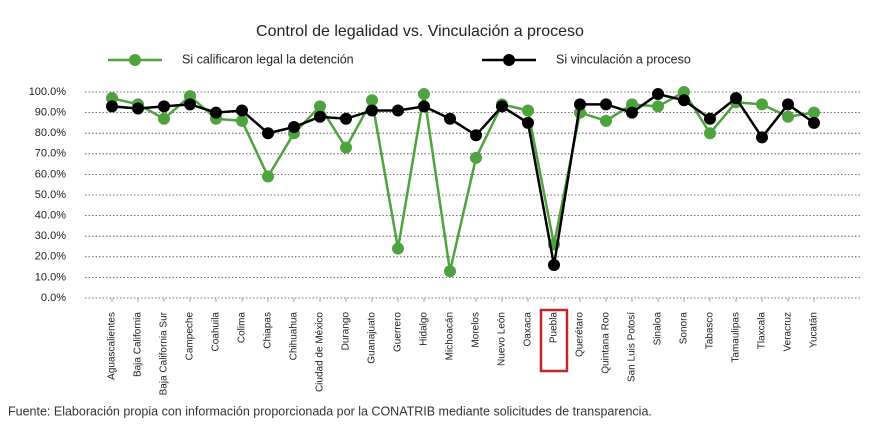 Image resolution: width=890 pixels, height=437 pixels. I want to click on x-tick-label: Querétaro, so click(580, 334).